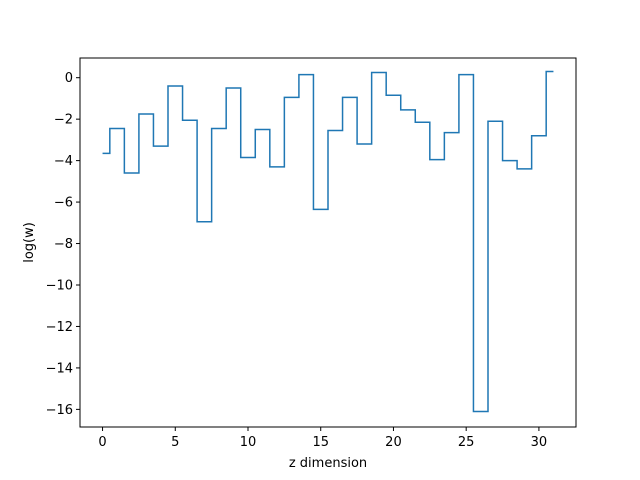  What do you see at coordinates (320, 442) in the screenshot?
I see `x-tick-label: 15` at bounding box center [320, 442].